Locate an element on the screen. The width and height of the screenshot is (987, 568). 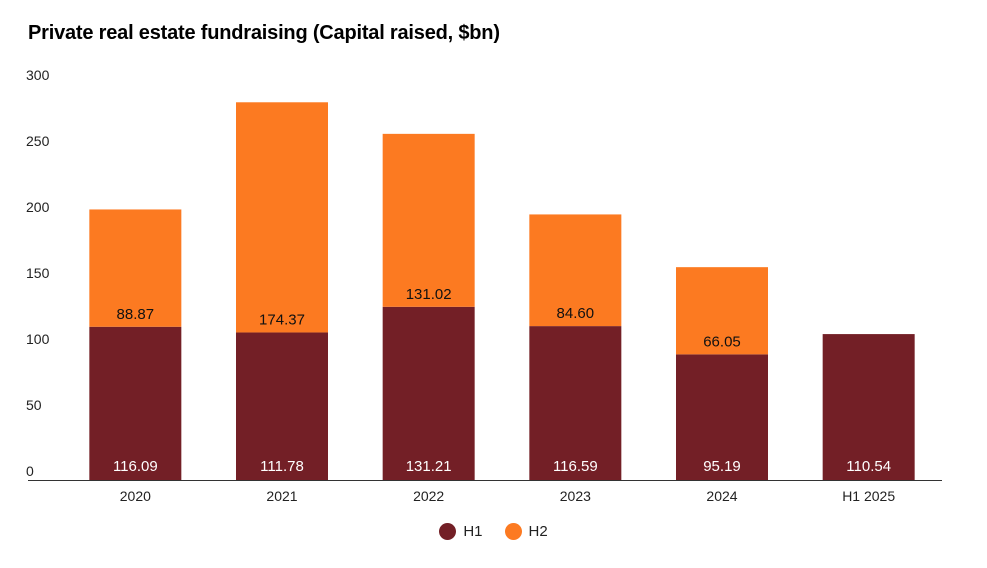
data-label-h2: 131.02 is located at coordinates (429, 294).